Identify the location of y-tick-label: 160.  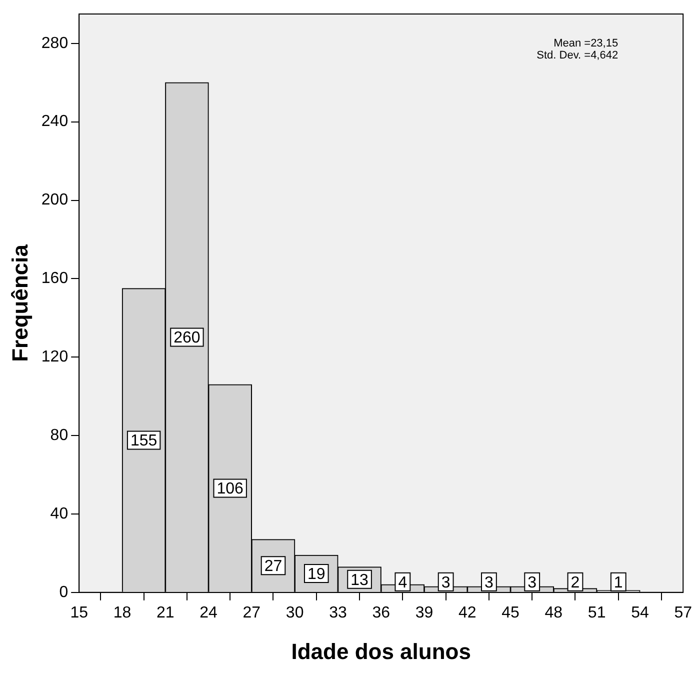
(54, 279).